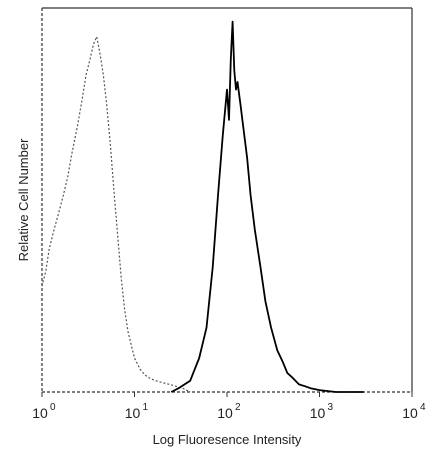 This screenshot has width=433, height=456. What do you see at coordinates (53, 407) in the screenshot?
I see `x-tick-exponent: 0` at bounding box center [53, 407].